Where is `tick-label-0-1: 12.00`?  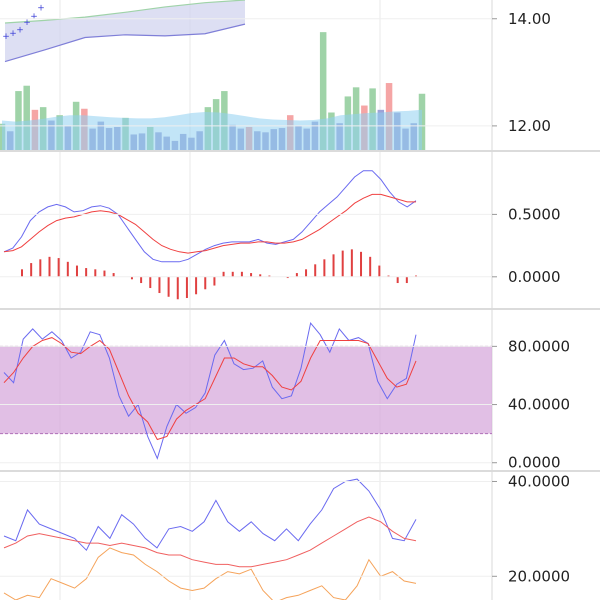 tick-label-0-1: 12.00 is located at coordinates (529, 126).